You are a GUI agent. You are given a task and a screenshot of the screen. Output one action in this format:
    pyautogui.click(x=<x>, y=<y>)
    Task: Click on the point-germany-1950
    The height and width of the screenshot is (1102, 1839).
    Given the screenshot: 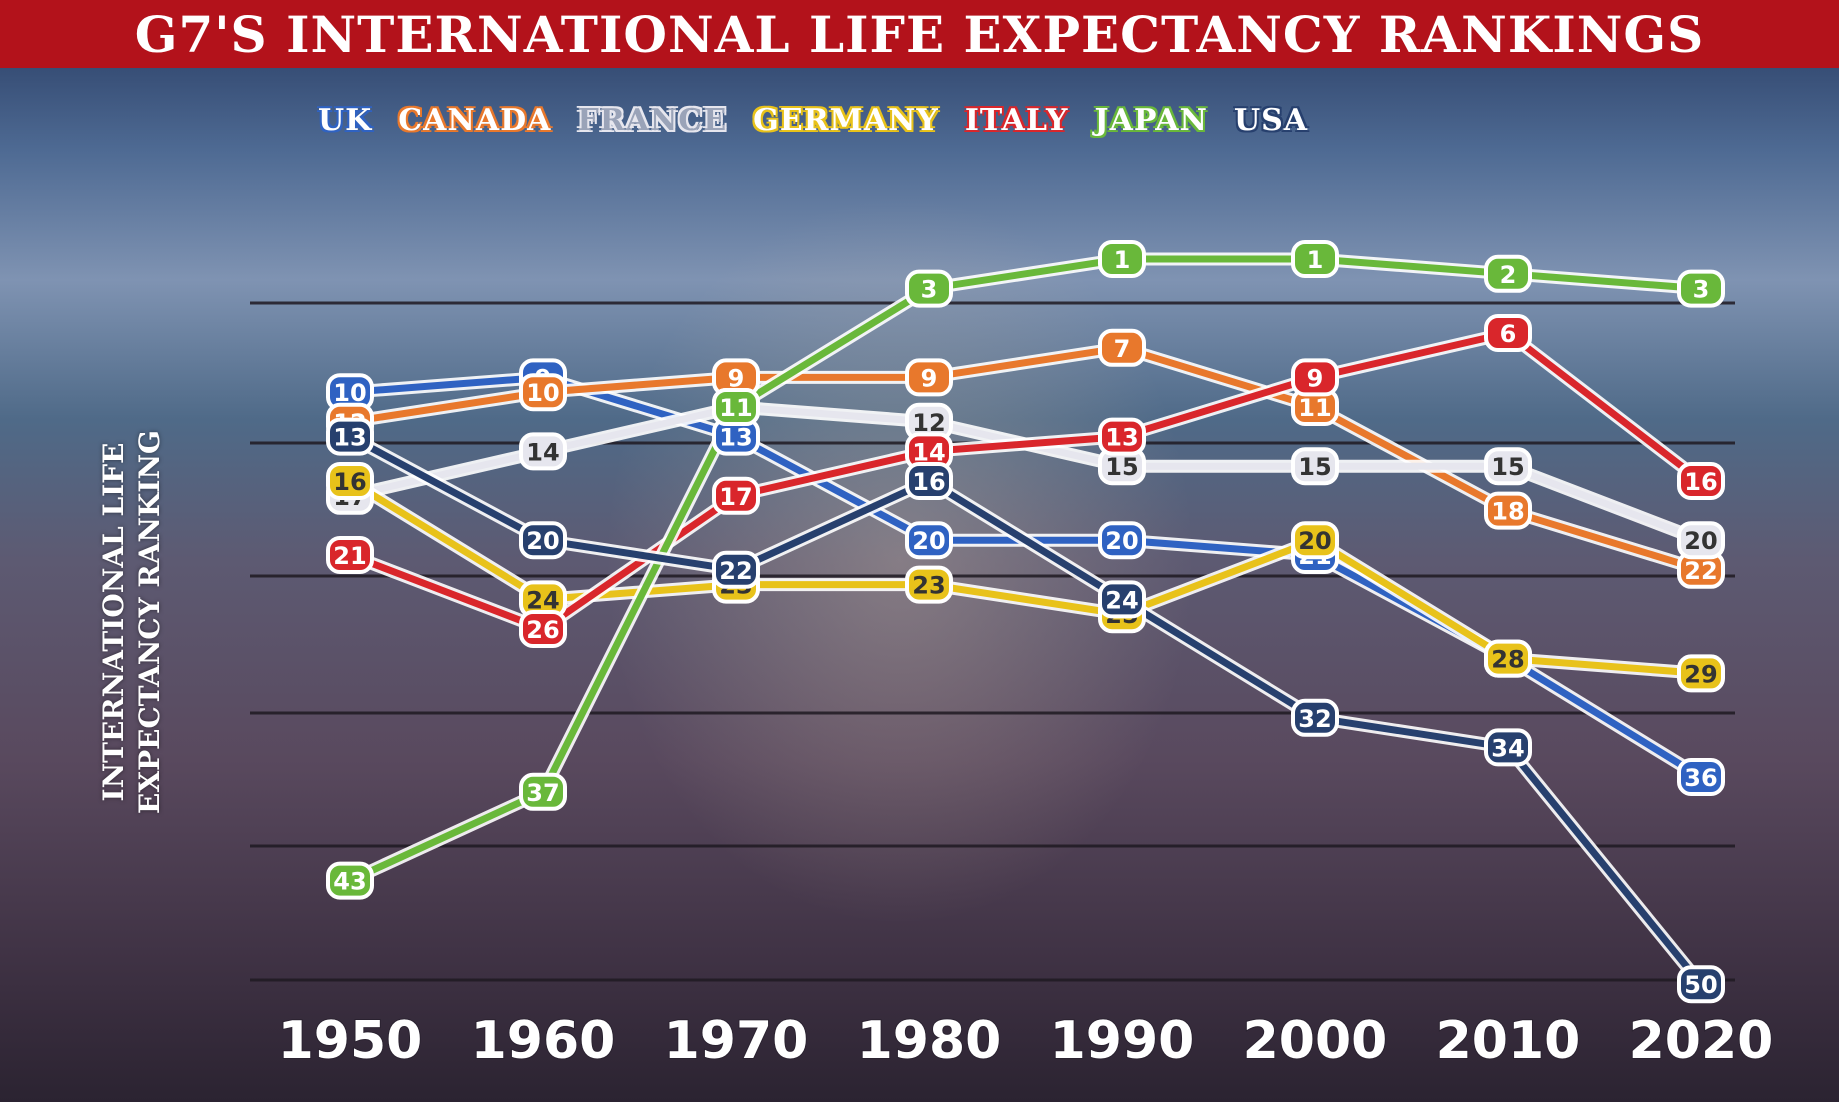 What is the action you would take?
    pyautogui.click(x=350, y=481)
    